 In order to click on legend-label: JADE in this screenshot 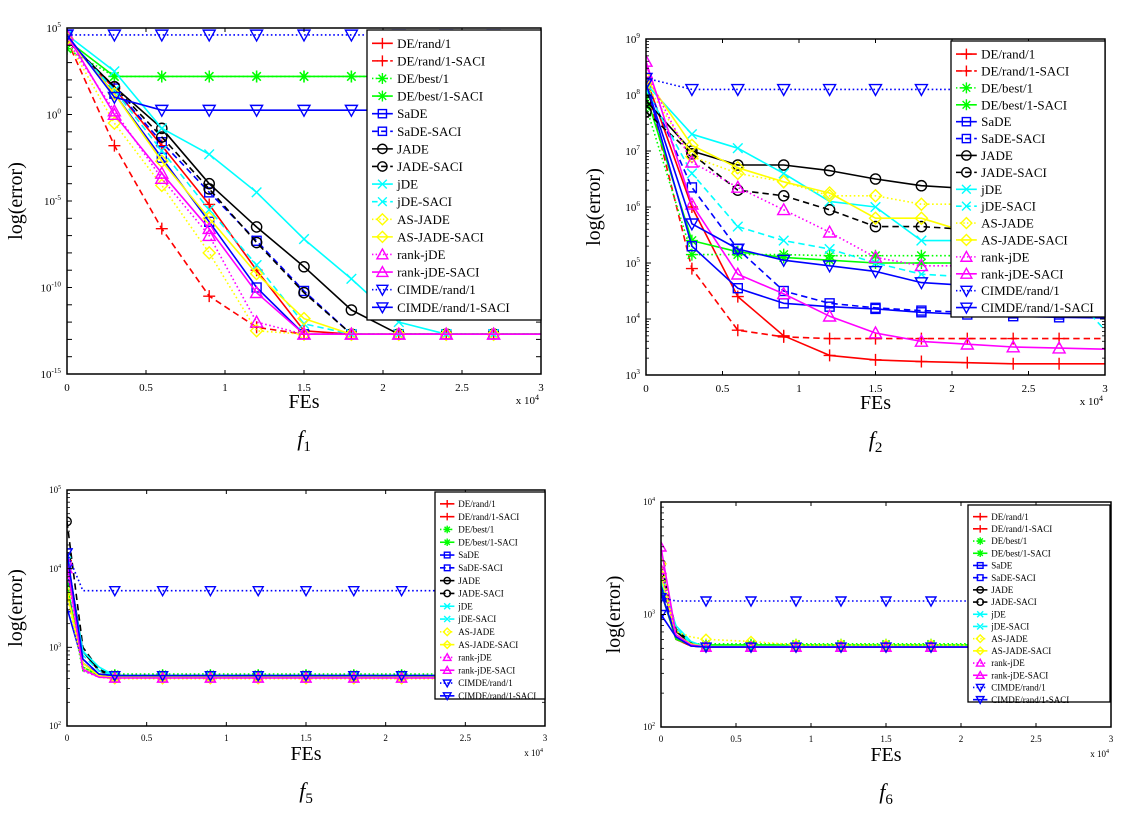, I will do `click(997, 155)`.